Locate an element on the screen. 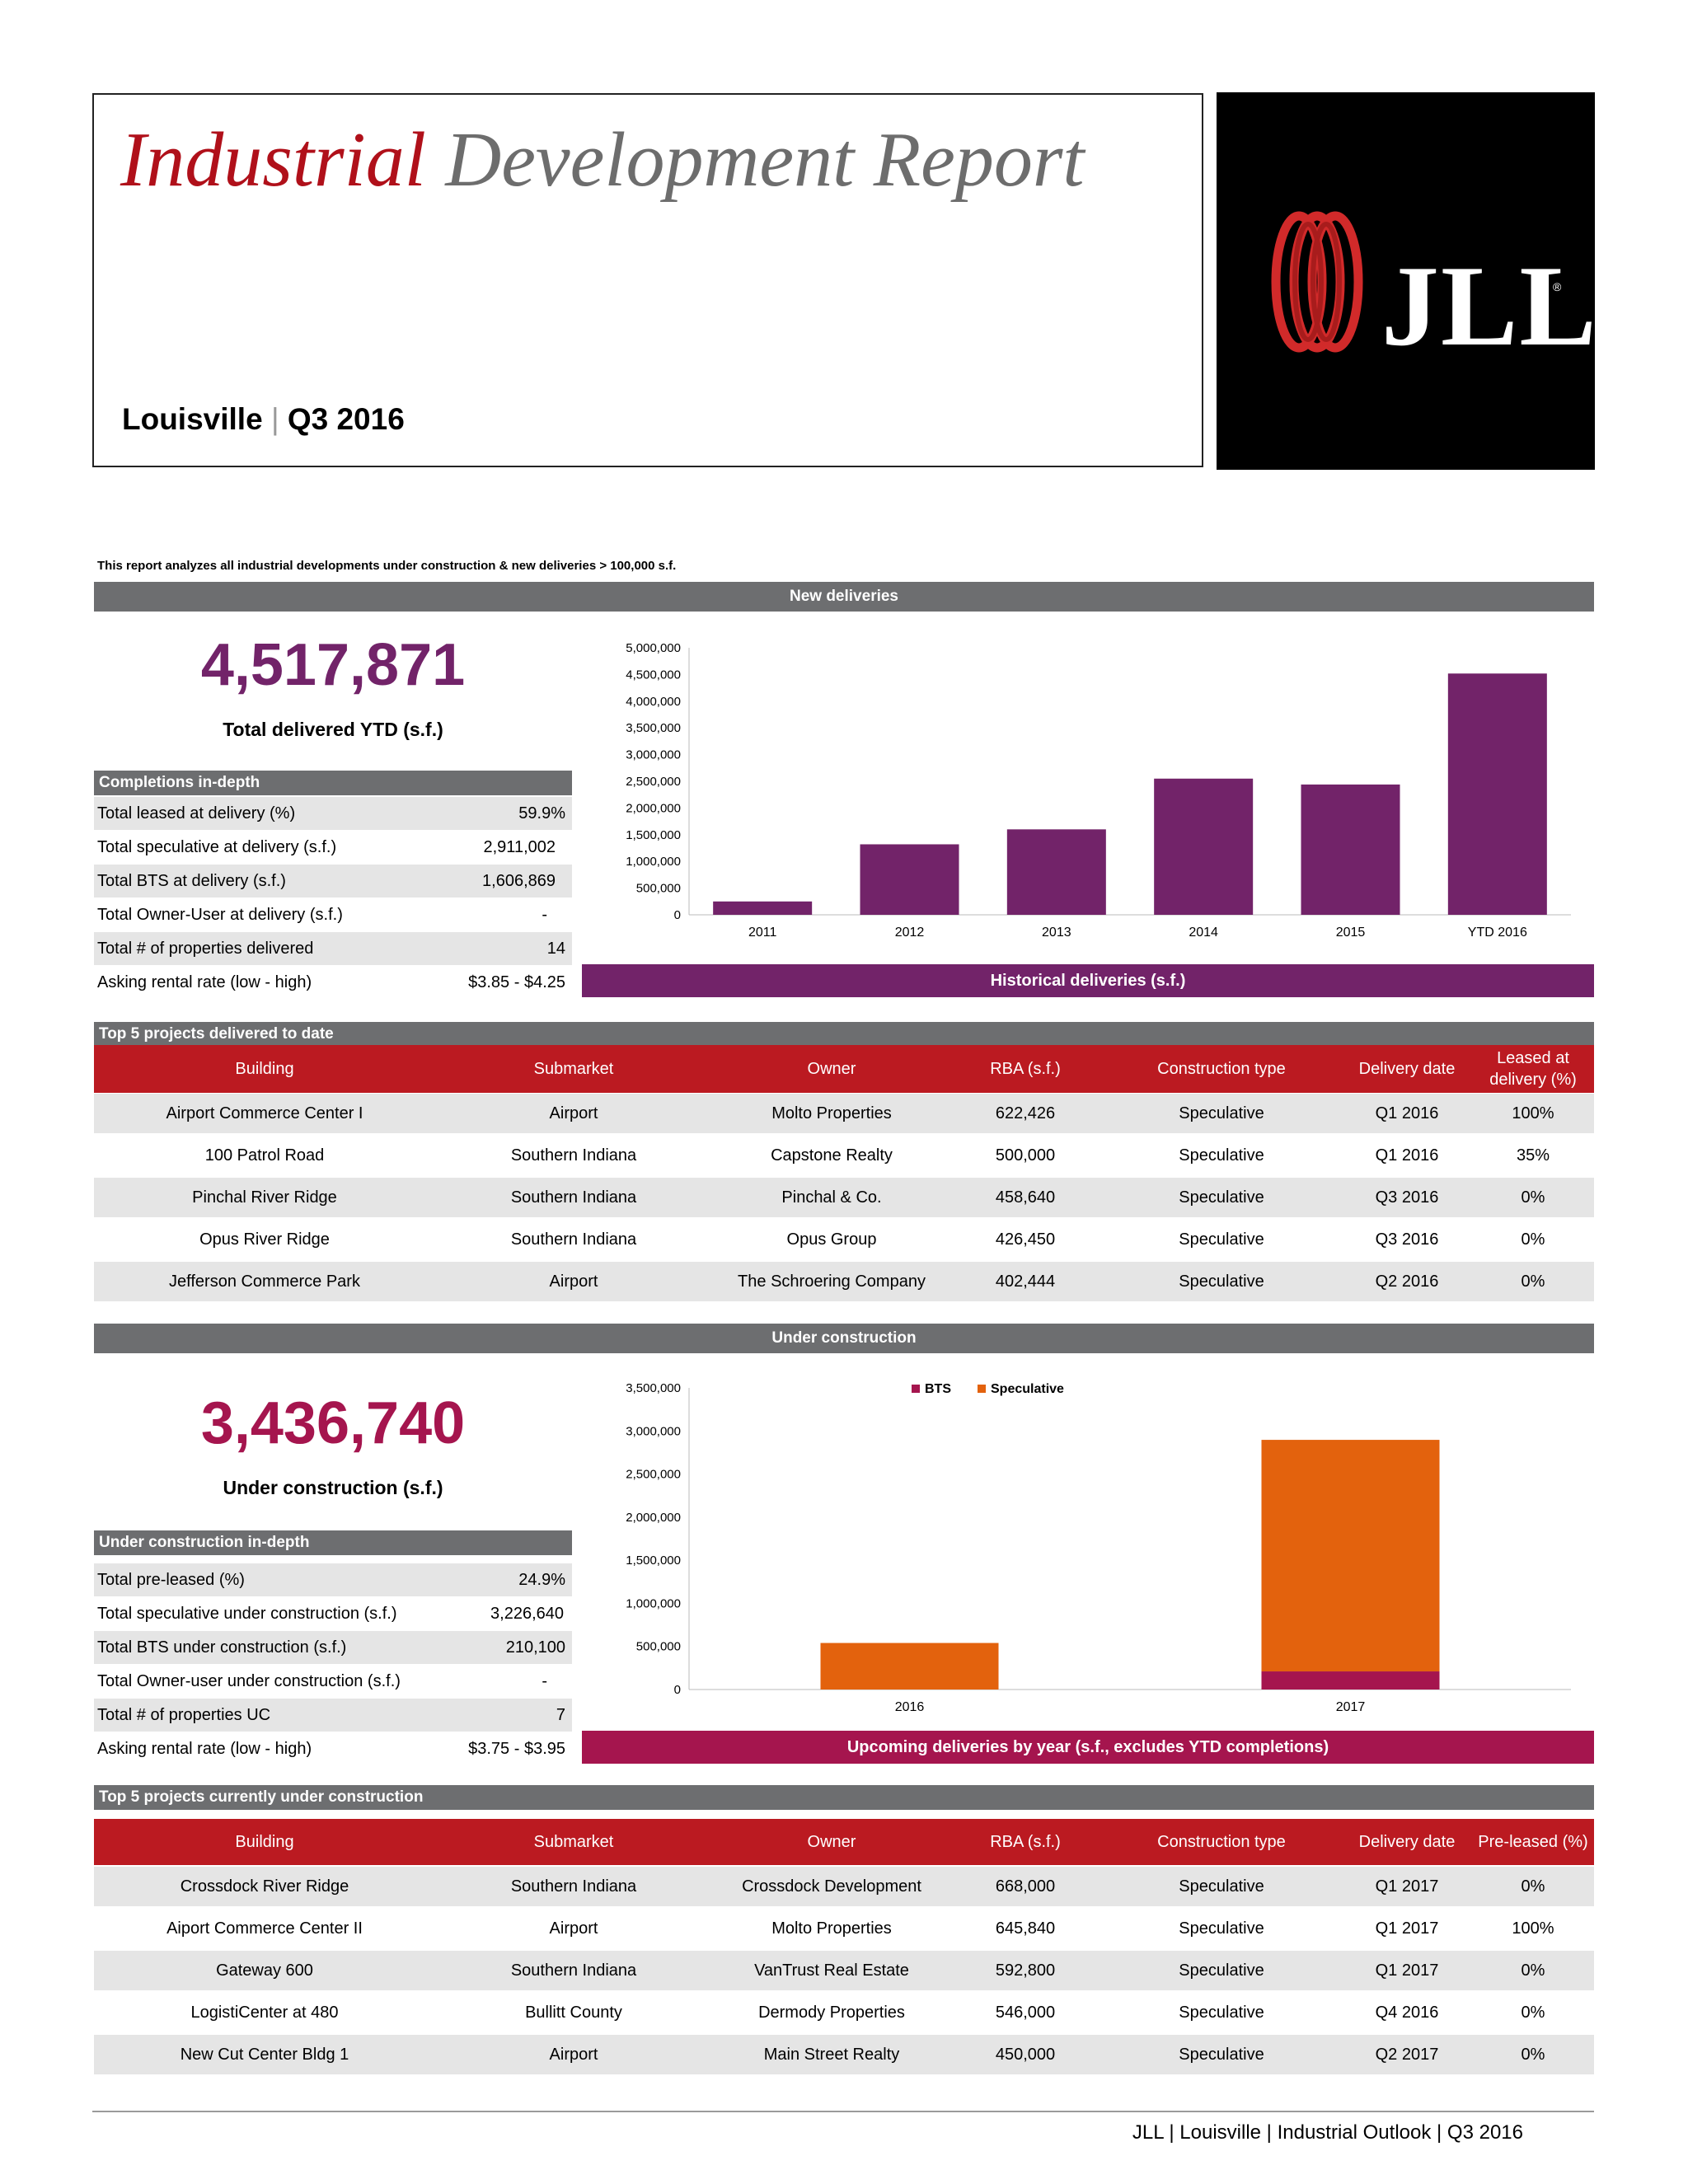  table-cell: New Cut Center Bldg 1 is located at coordinates (264, 2055).